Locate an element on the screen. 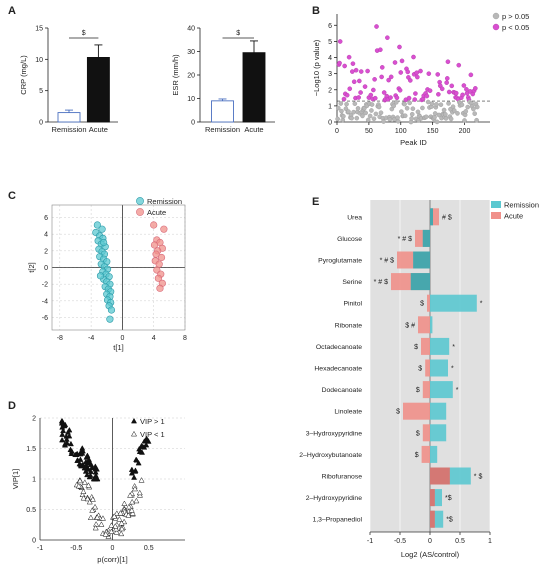 The image size is (550, 572). x-axis-label: Log2 (AS/control) is located at coordinates (430, 554).